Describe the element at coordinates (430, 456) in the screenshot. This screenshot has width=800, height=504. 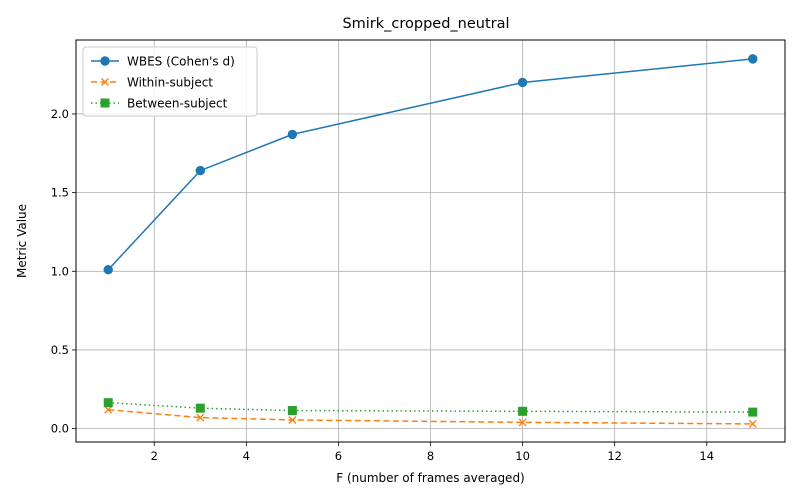
I see `x-tick-label: 8` at that location.